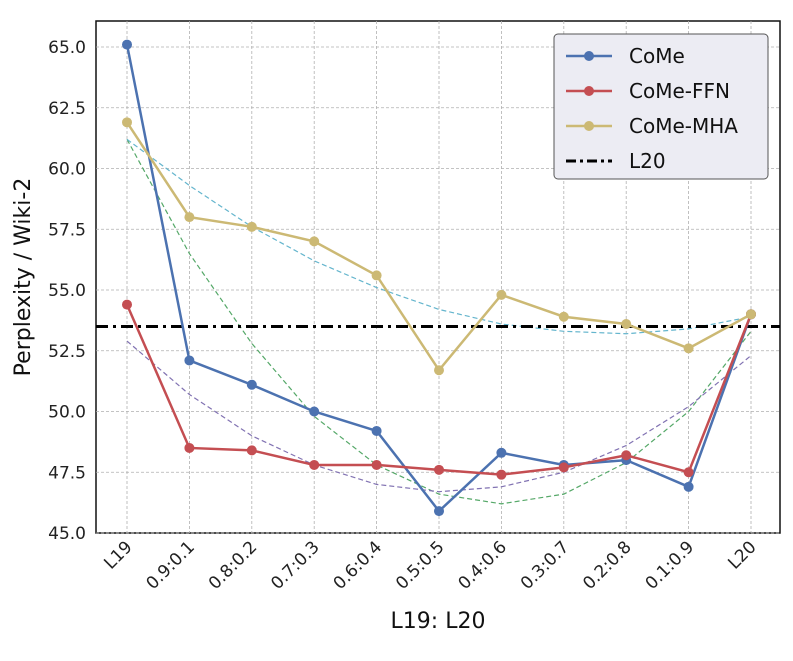 This screenshot has height=661, width=793. Describe the element at coordinates (233, 565) in the screenshot. I see `x-tick-label: 0.8:0.2` at that location.